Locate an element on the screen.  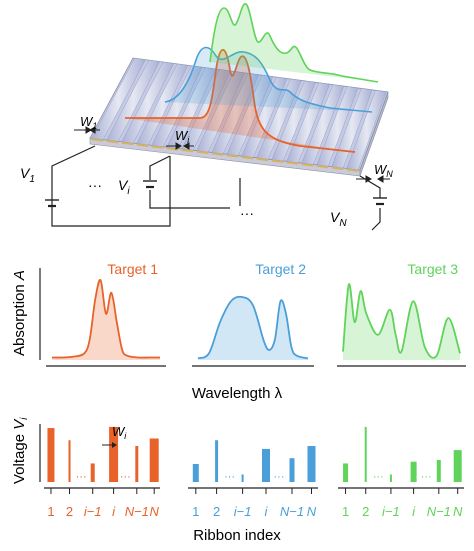
device-spectrum-orange is located at coordinates (240, 100).